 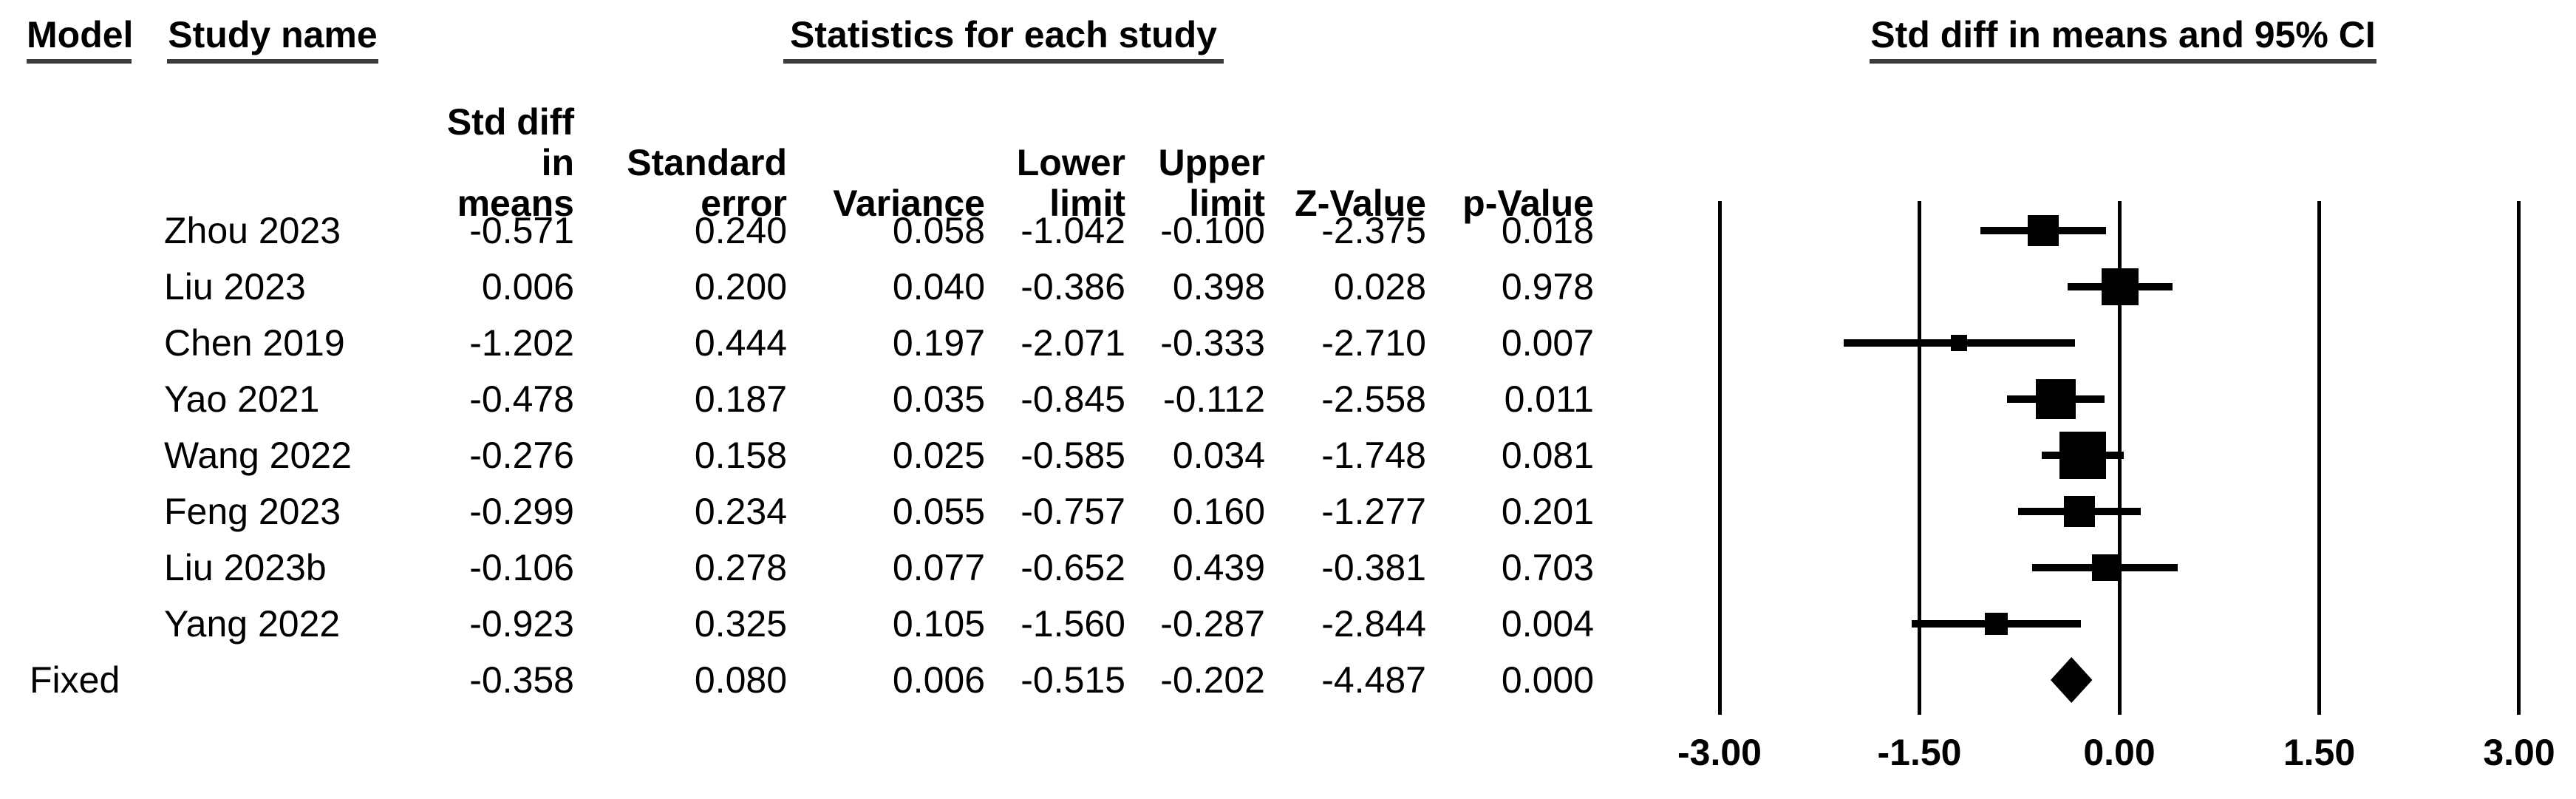 What do you see at coordinates (740, 680) in the screenshot?
I see `cell-standard-error: 0.080` at bounding box center [740, 680].